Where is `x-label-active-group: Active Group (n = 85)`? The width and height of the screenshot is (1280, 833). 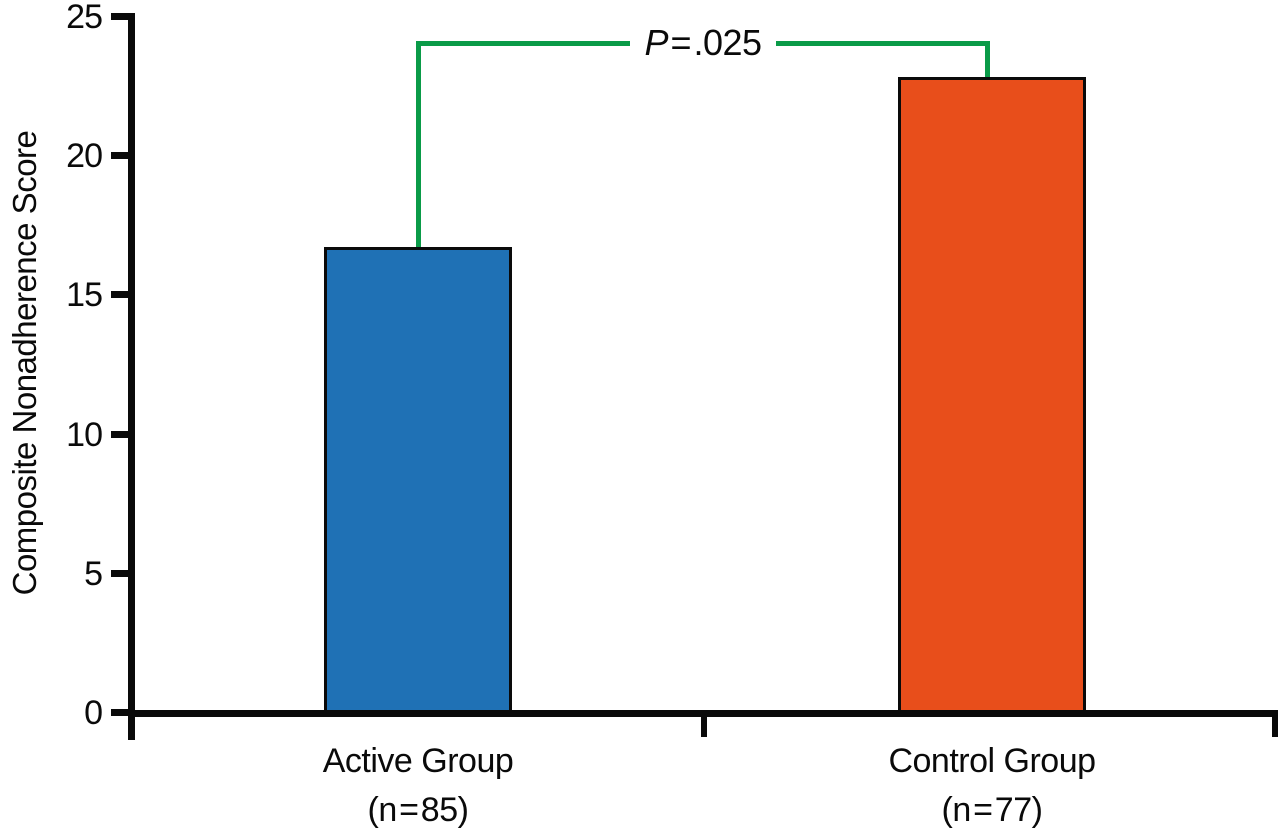
x-label-active-group: Active Group (n = 85) is located at coordinates (418, 785).